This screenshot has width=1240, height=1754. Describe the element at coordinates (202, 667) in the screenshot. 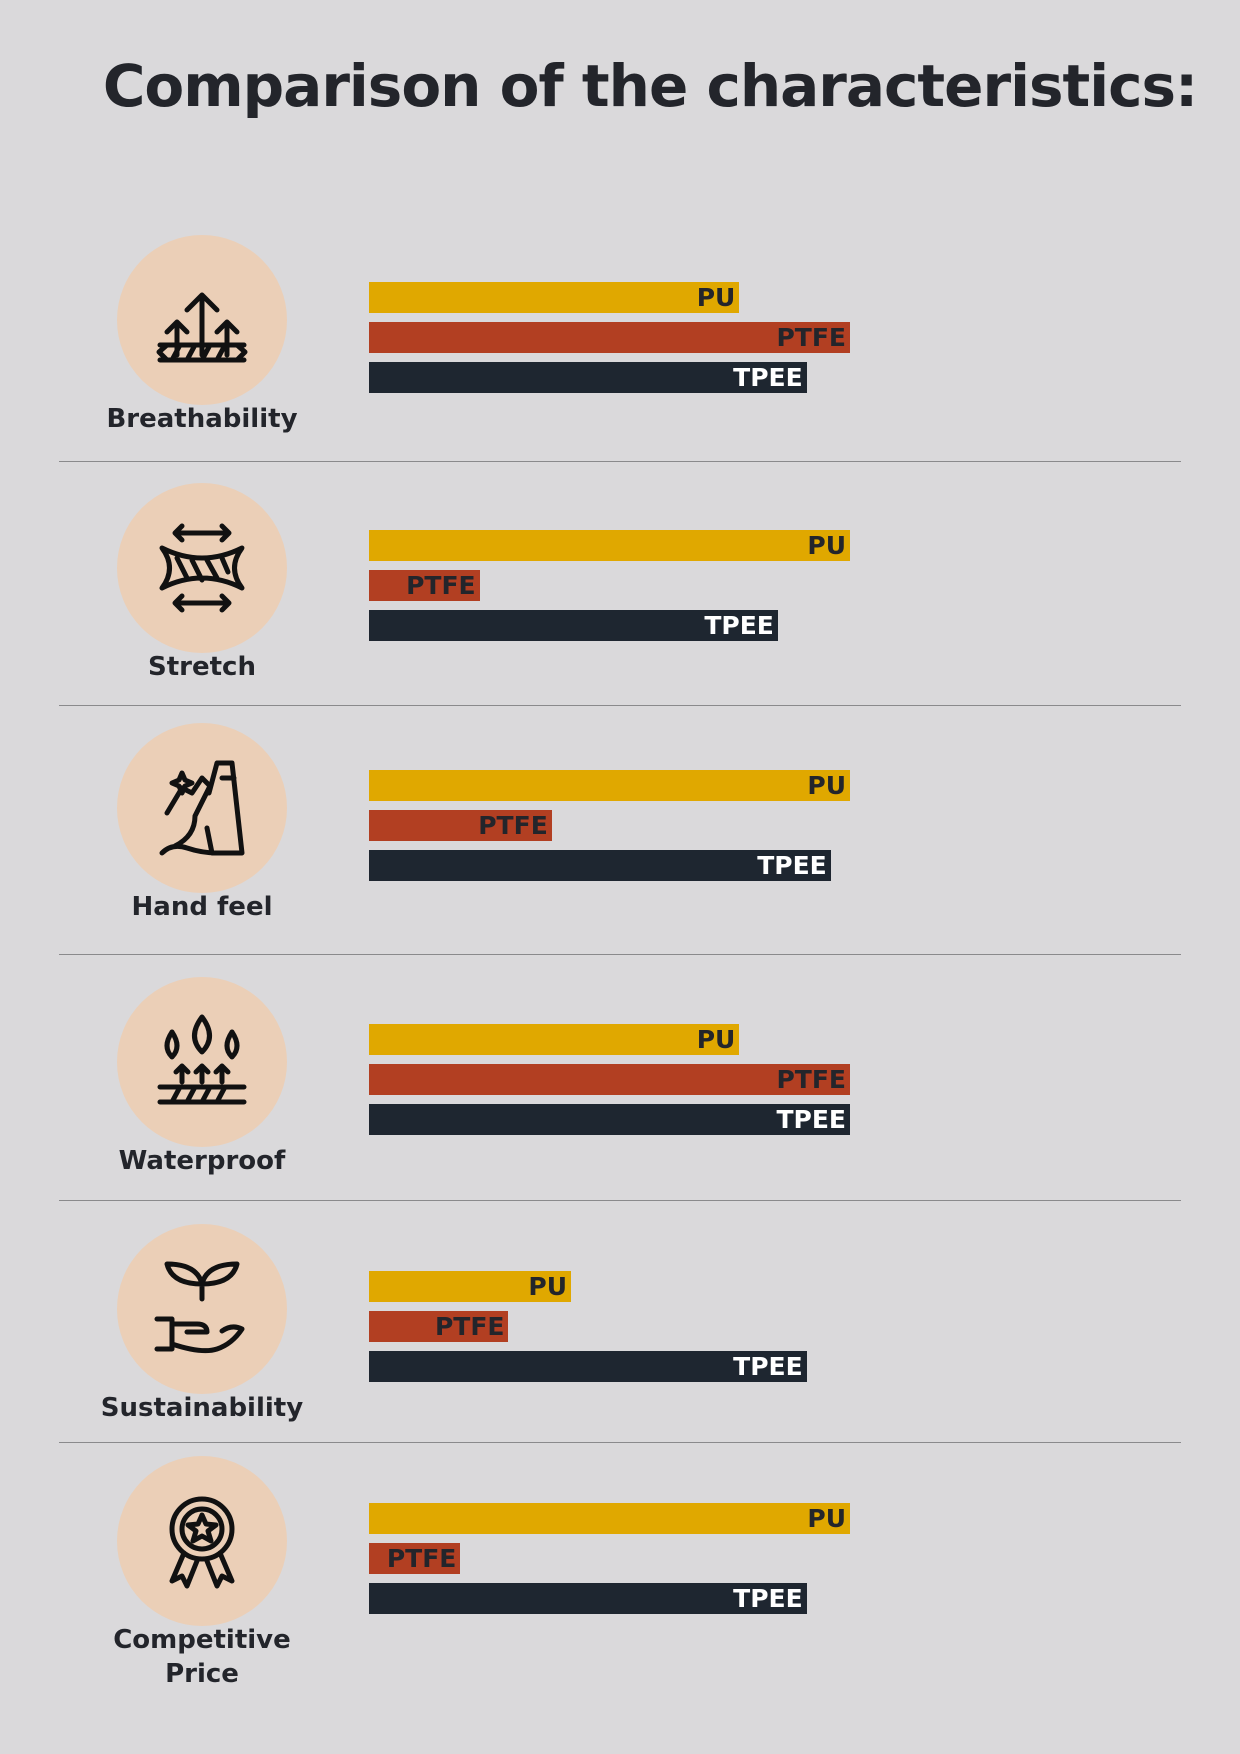

I see `category-label: Stretch` at that location.